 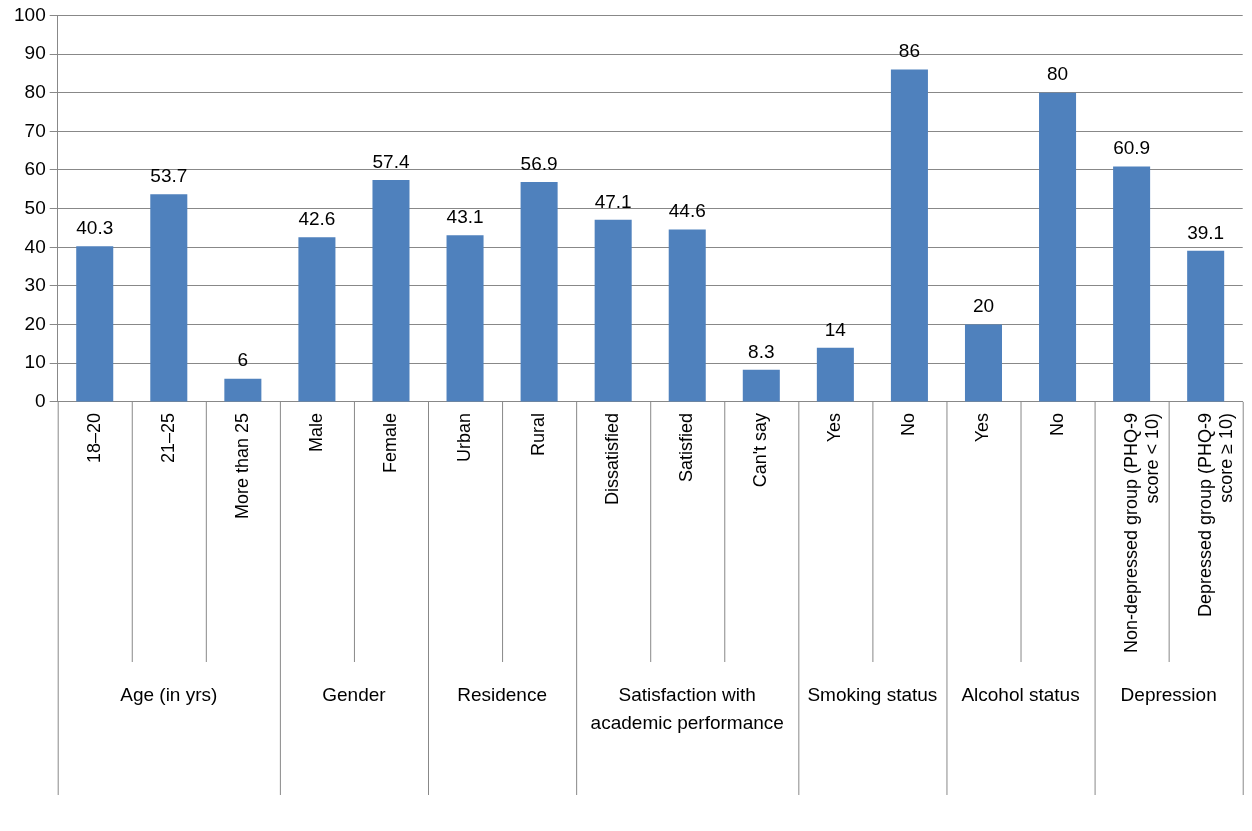 I want to click on y-tick-label: 50, so click(x=35, y=207).